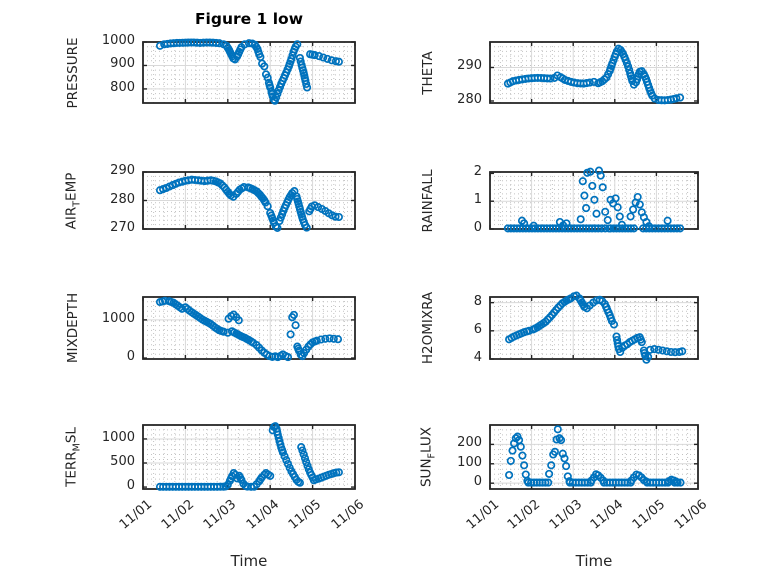 The image size is (778, 583). I want to click on x-tick-label-sun_flux-0: 11/01, so click(482, 515).